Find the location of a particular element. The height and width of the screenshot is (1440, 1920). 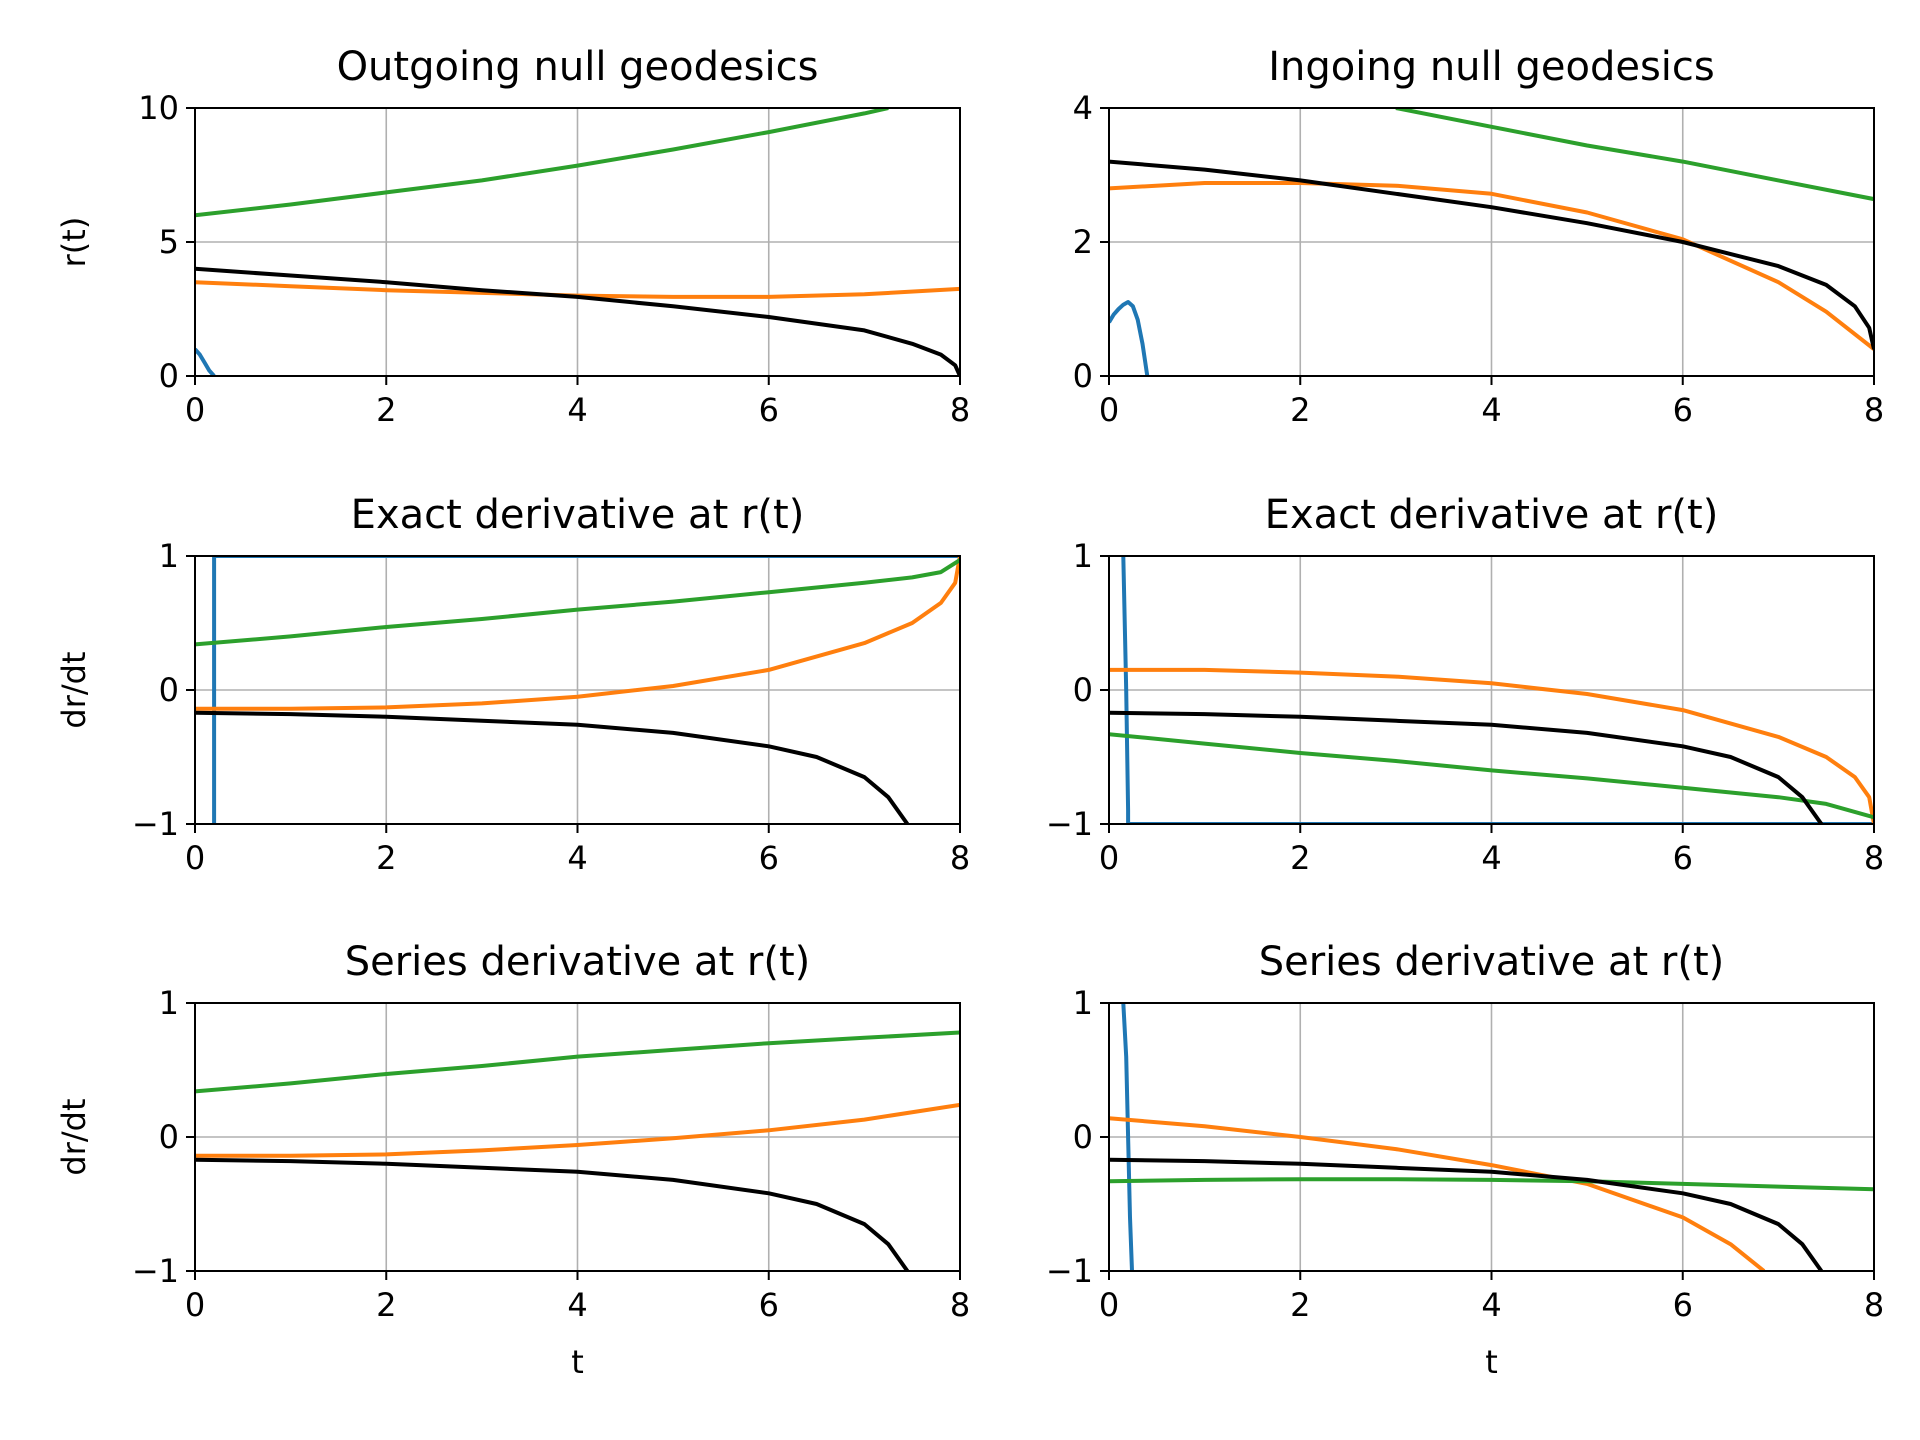

subplot-2: 0 2 4 6 8 0 2 4 Ingoing null geodesics is located at coordinates (1479, 236).